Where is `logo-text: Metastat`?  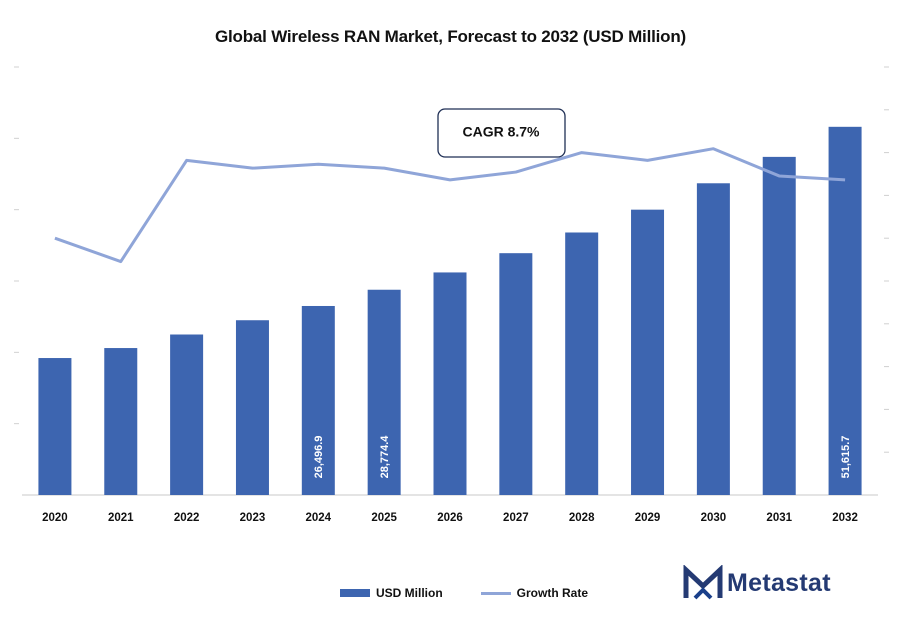 logo-text: Metastat is located at coordinates (779, 582).